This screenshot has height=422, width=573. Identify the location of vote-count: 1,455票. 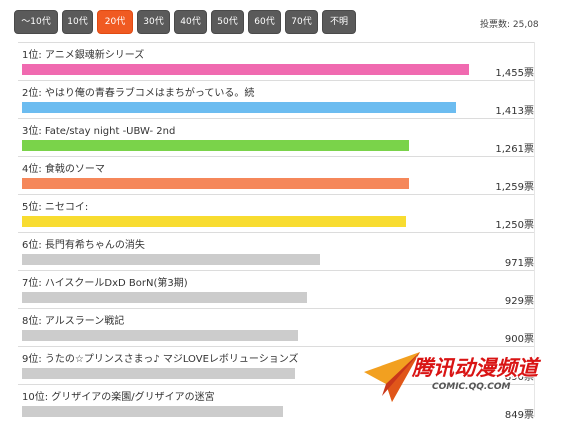
(514, 73).